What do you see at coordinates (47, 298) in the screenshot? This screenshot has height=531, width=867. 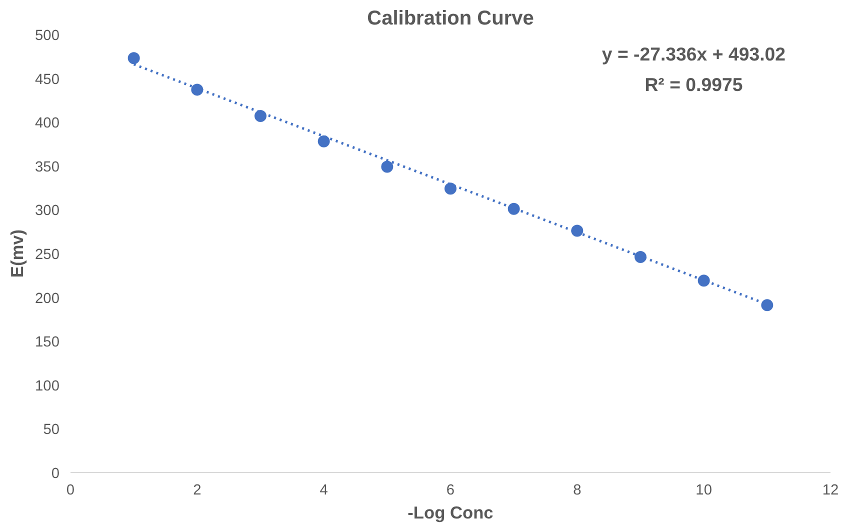 I see `y-tick-label: 200` at bounding box center [47, 298].